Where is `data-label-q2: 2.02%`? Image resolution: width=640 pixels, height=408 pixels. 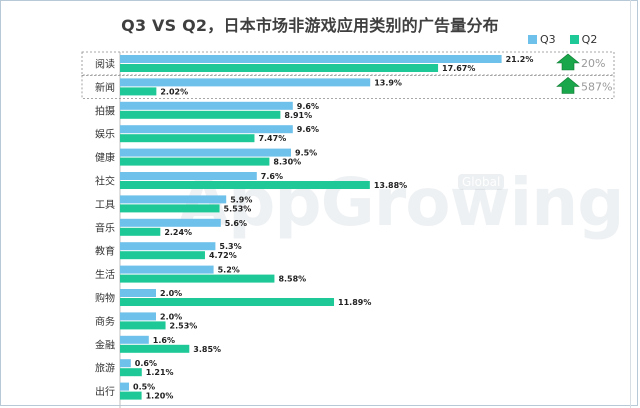
data-label-q2: 2.02% is located at coordinates (174, 91).